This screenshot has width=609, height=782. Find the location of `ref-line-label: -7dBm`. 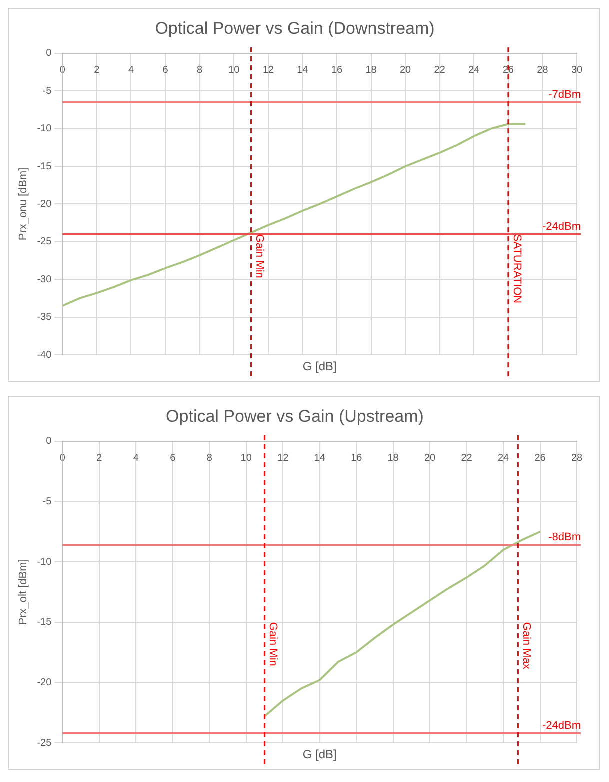

ref-line-label: -7dBm is located at coordinates (564, 94).